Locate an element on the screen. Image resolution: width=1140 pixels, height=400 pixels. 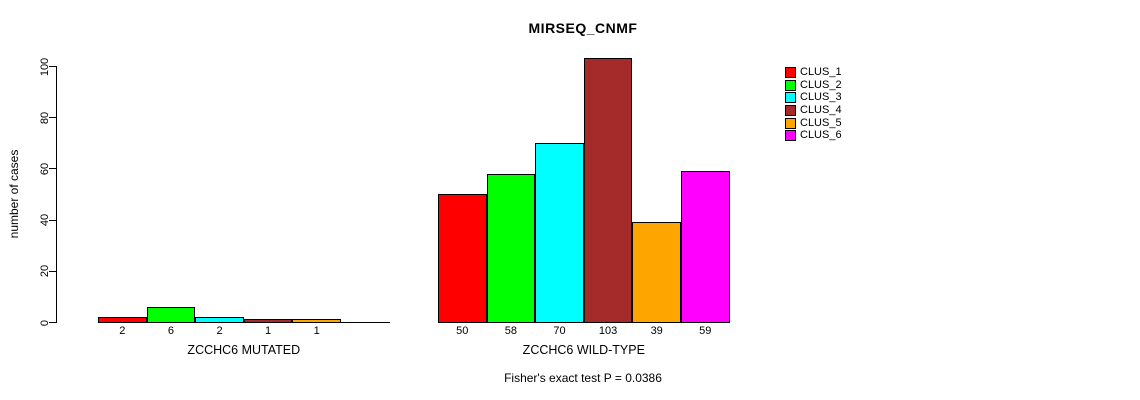
bar-clus_1-wild-type is located at coordinates (462, 258).